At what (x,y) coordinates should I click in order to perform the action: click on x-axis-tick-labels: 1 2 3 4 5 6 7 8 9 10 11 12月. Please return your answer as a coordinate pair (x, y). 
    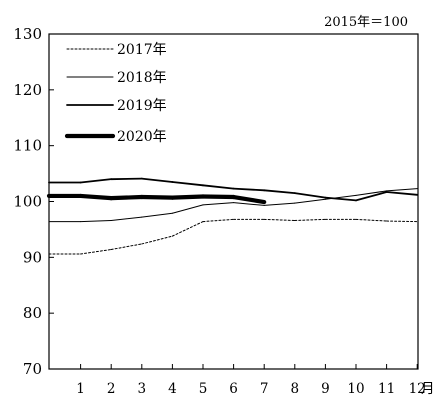
    Looking at the image, I should click on (254, 388).